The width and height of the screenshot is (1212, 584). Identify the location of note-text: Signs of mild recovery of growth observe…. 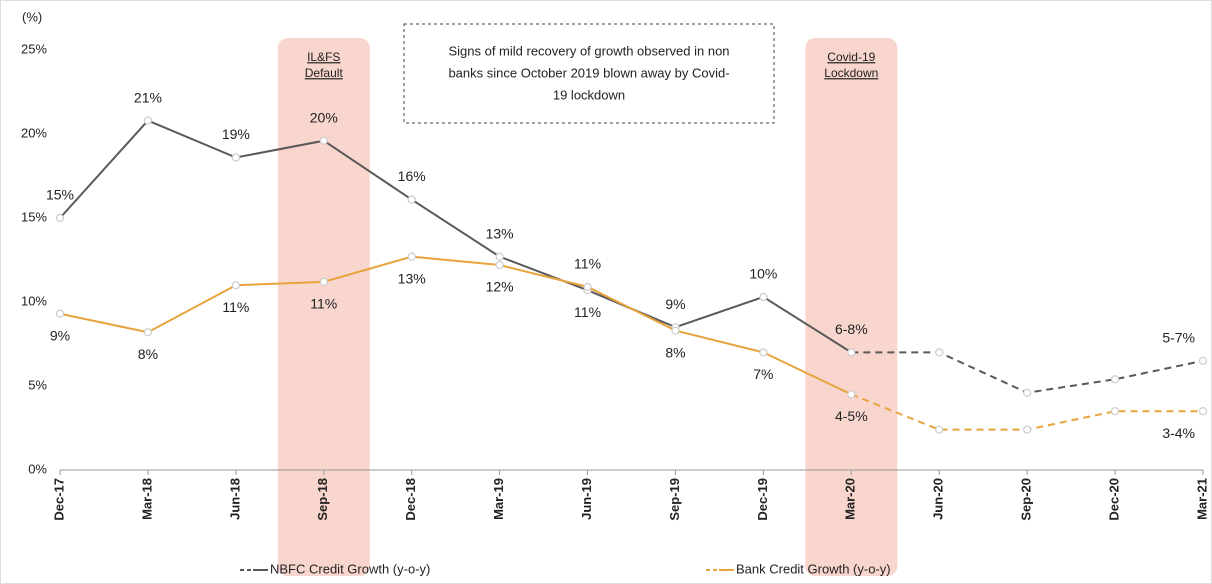
(588, 50).